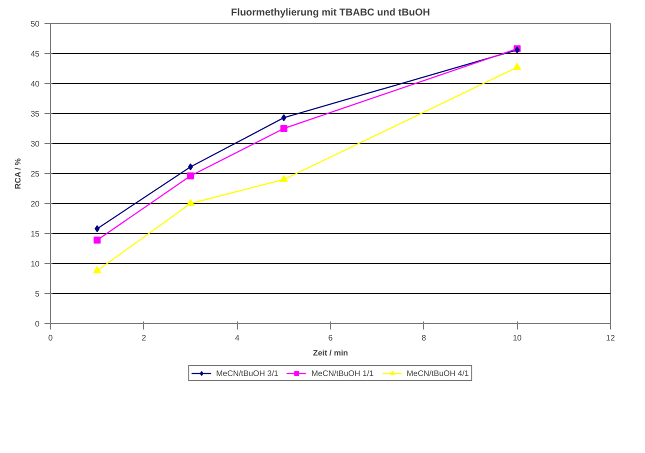 Image resolution: width=645 pixels, height=453 pixels. Describe the element at coordinates (35, 264) in the screenshot. I see `y-tick-label: 10` at that location.